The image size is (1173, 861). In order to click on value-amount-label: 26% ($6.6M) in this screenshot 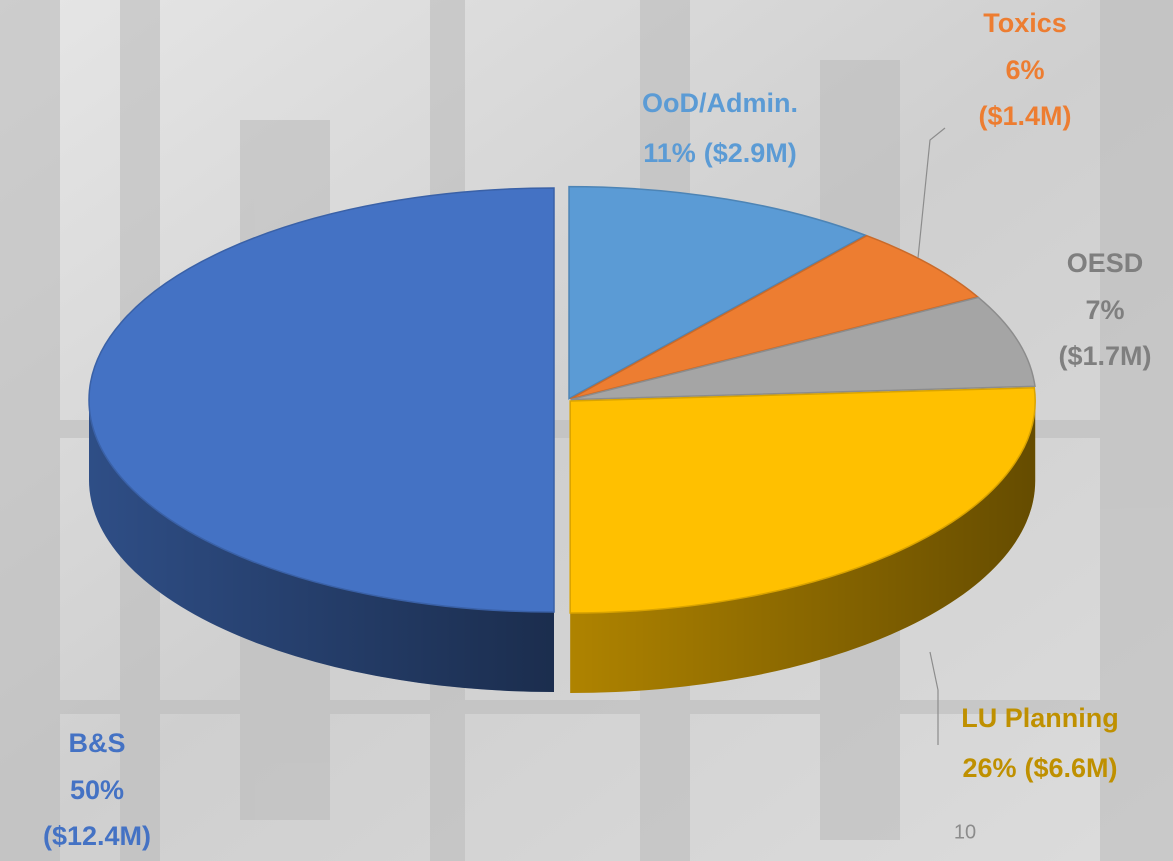, I will do `click(1039, 768)`.